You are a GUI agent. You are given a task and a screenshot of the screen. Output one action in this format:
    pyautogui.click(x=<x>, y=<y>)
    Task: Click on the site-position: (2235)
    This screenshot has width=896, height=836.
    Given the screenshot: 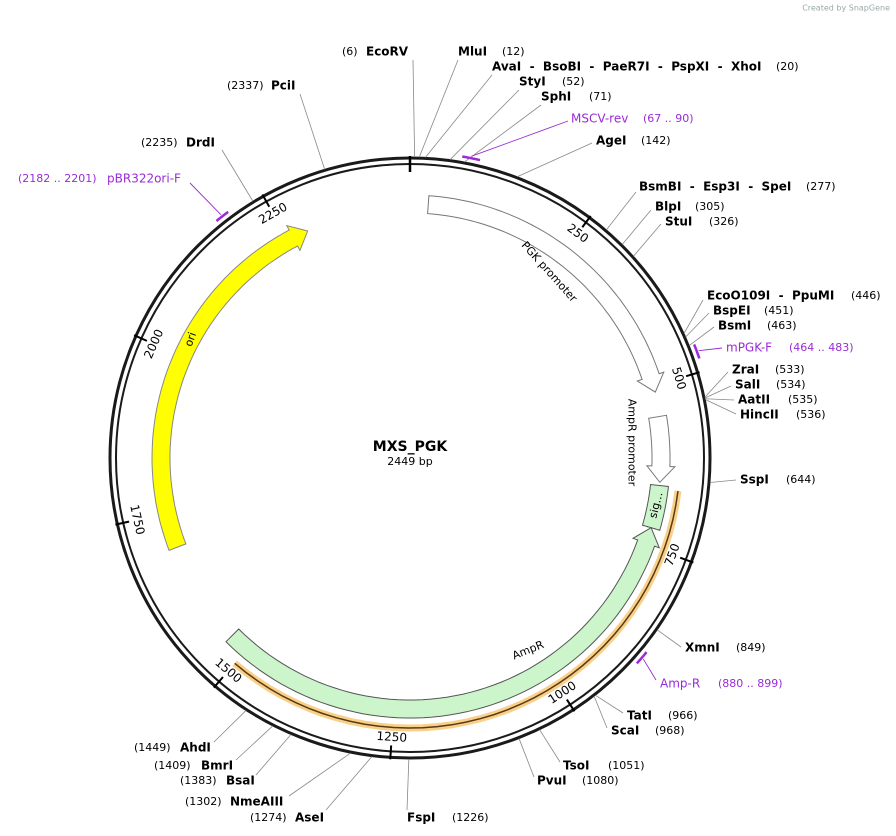 What is the action you would take?
    pyautogui.click(x=159, y=142)
    